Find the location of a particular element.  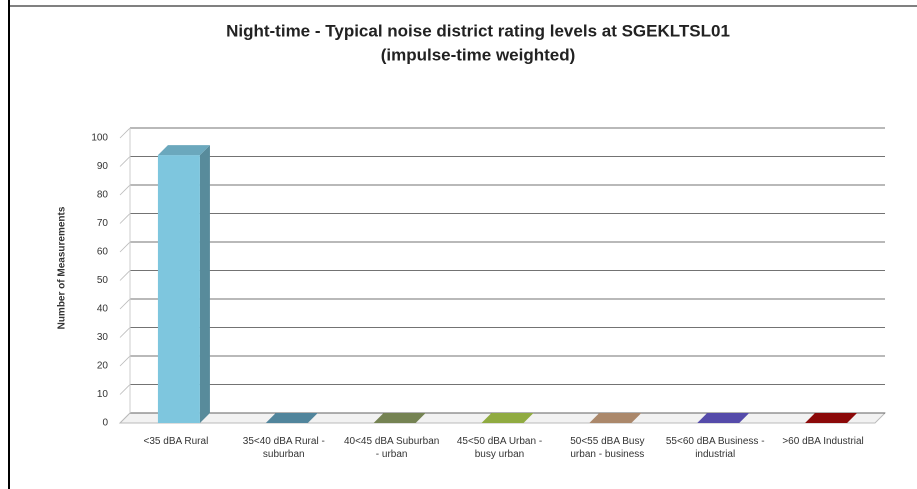

x-tick-label: 55<60 dBA Business - industrial is located at coordinates (715, 448).